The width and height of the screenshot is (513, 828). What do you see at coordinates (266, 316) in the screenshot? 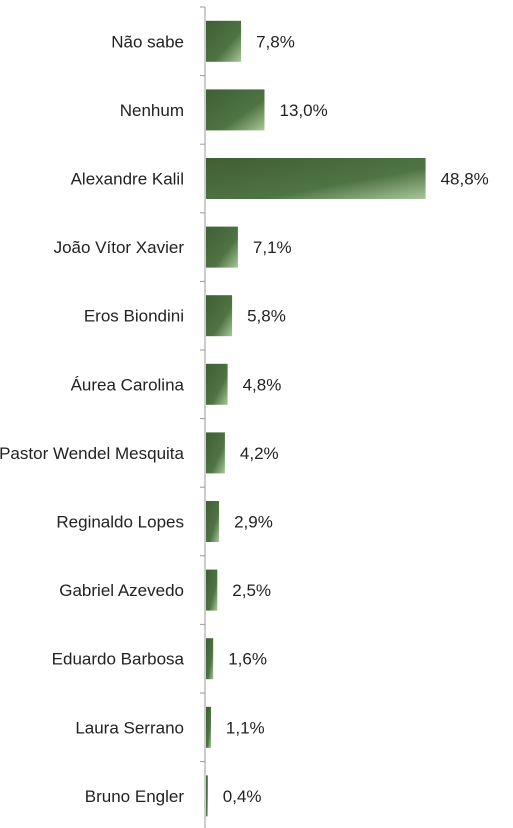
I see `value-label-eros-biondini: 5,8%` at bounding box center [266, 316].